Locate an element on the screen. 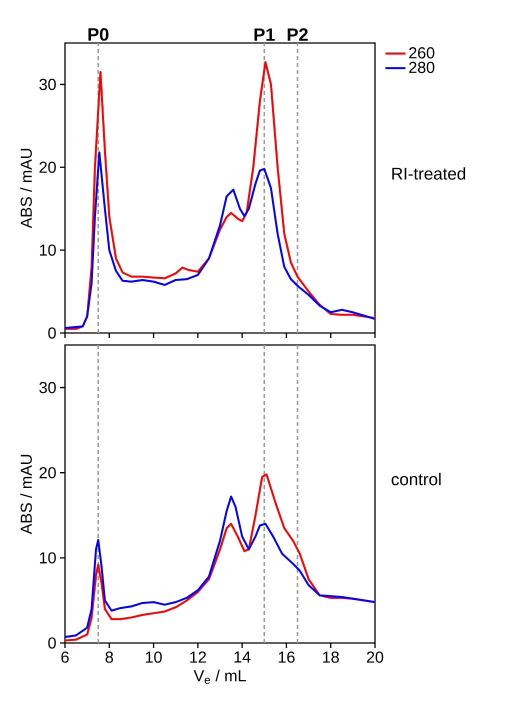 Image resolution: width=512 pixels, height=713 pixels. text: control is located at coordinates (416, 479).